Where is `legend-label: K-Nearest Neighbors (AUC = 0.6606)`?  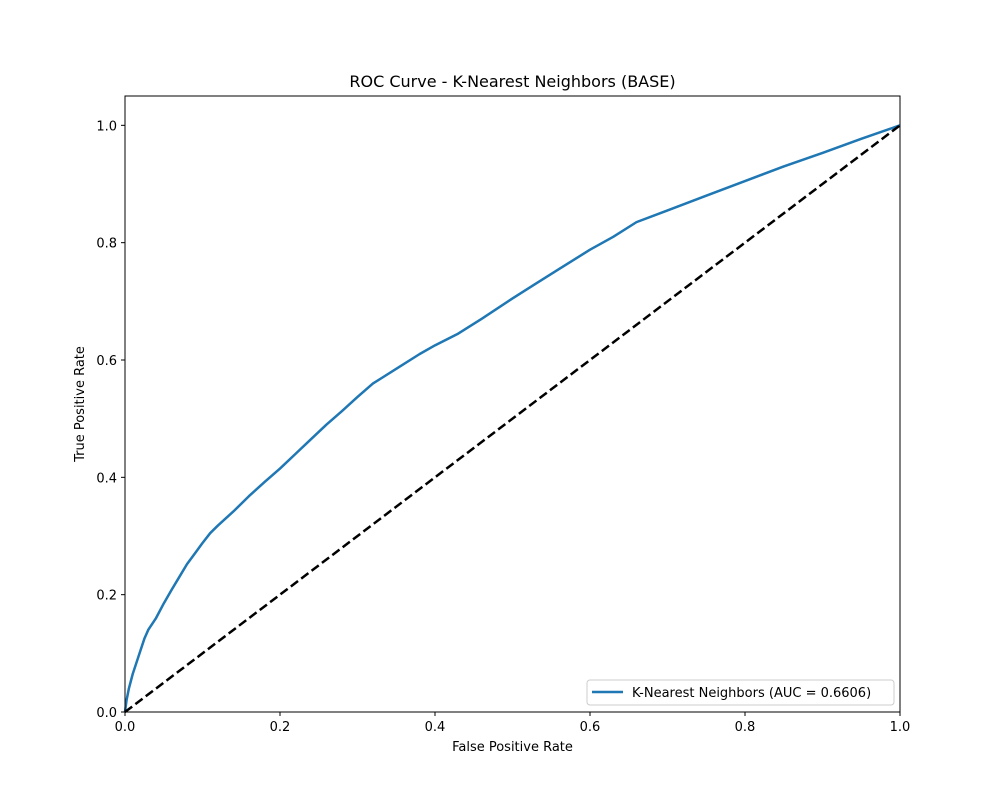 legend-label: K-Nearest Neighbors (AUC = 0.6606) is located at coordinates (751, 693).